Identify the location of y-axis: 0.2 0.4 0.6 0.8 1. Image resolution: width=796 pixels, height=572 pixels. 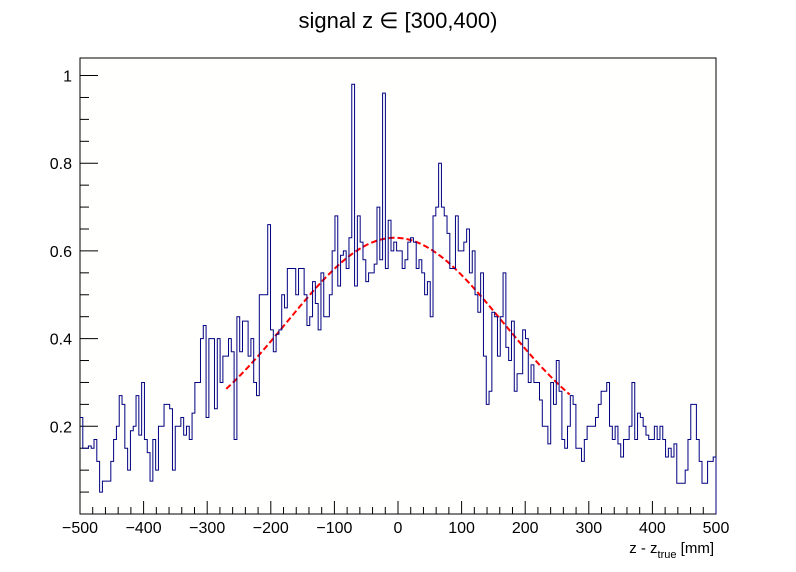
(74, 281).